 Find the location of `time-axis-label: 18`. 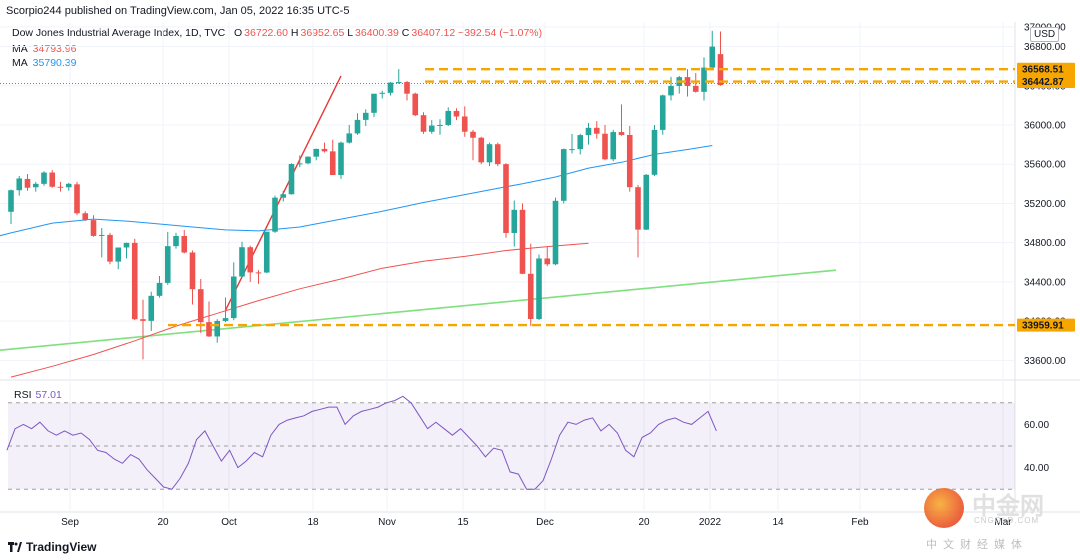

time-axis-label: 18 is located at coordinates (313, 522).